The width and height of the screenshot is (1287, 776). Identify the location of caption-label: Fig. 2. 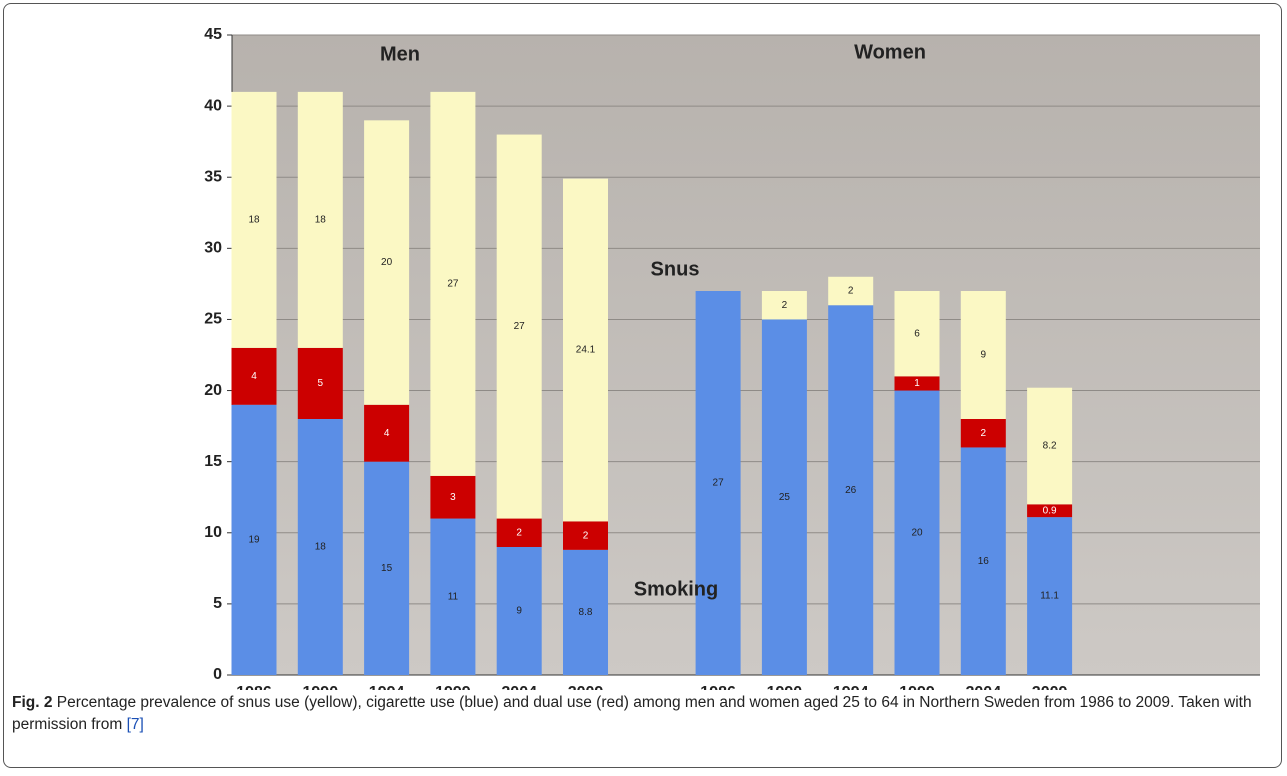
(32, 702).